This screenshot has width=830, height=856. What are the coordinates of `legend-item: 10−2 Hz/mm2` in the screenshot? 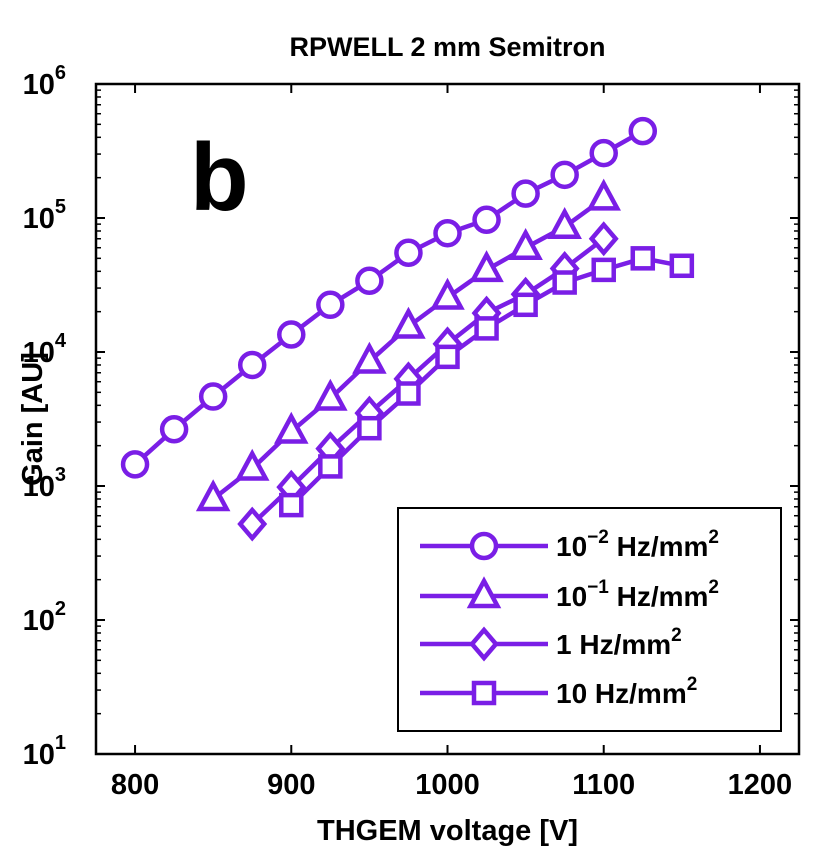 It's located at (569, 544).